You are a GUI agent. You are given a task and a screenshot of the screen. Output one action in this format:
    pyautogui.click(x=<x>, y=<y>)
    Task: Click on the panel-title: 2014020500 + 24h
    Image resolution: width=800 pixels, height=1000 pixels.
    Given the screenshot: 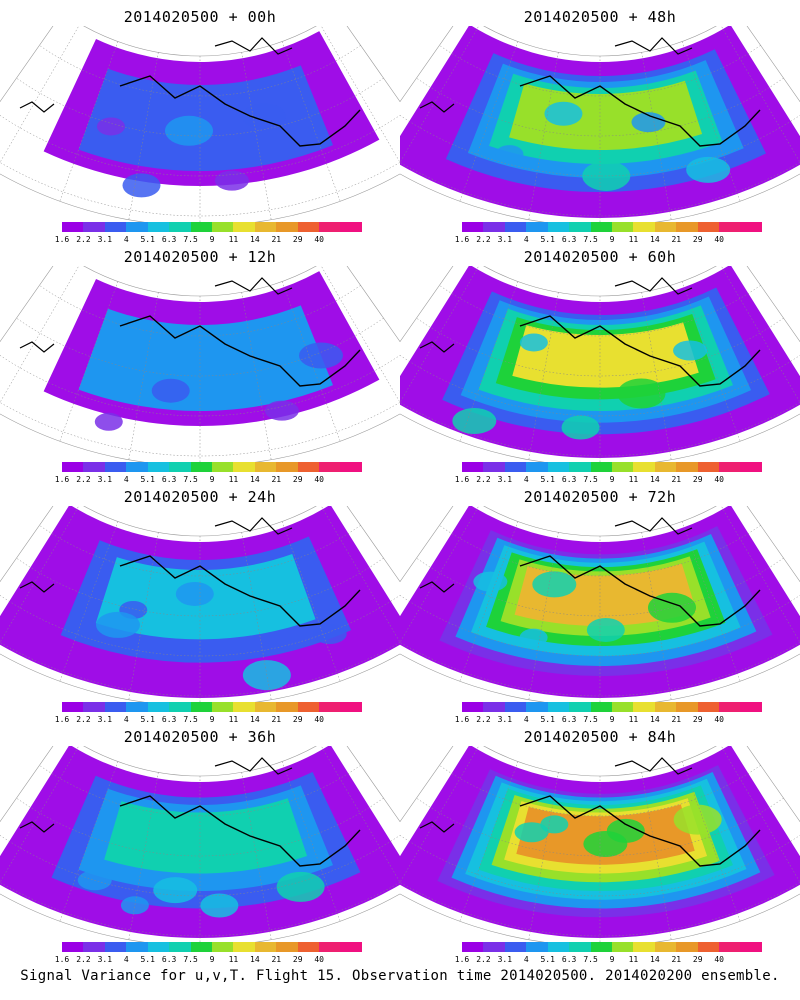 What is the action you would take?
    pyautogui.click(x=200, y=497)
    